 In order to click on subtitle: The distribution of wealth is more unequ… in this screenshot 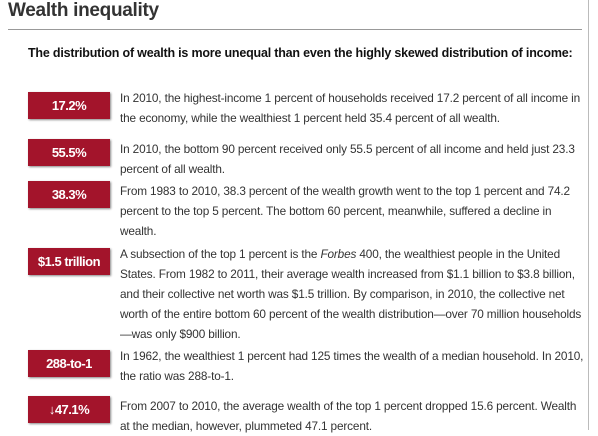, I will do `click(300, 53)`.